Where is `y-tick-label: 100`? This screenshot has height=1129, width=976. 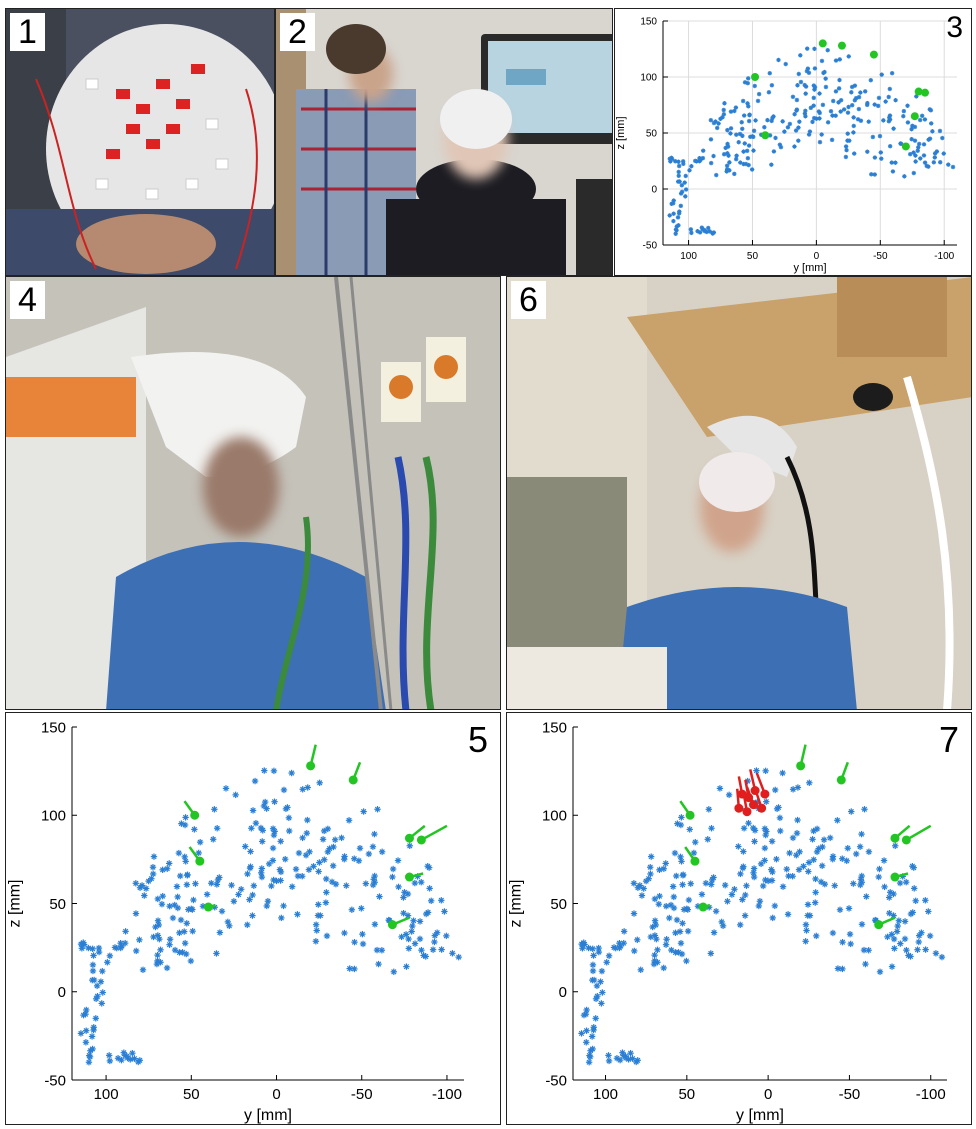 y-tick-label: 100 is located at coordinates (53, 816).